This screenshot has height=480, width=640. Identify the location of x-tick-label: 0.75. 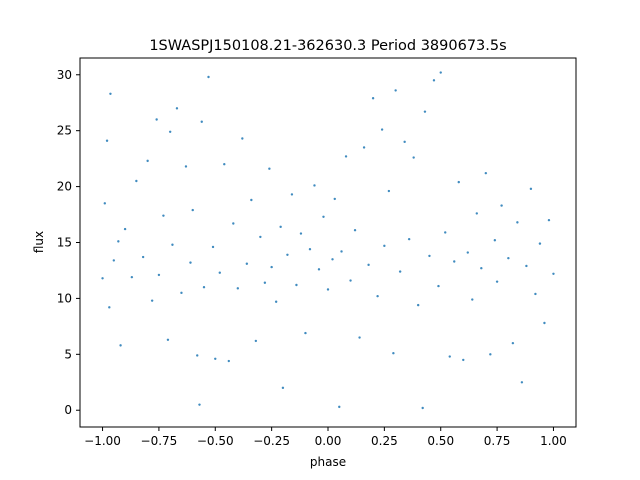
(497, 441).